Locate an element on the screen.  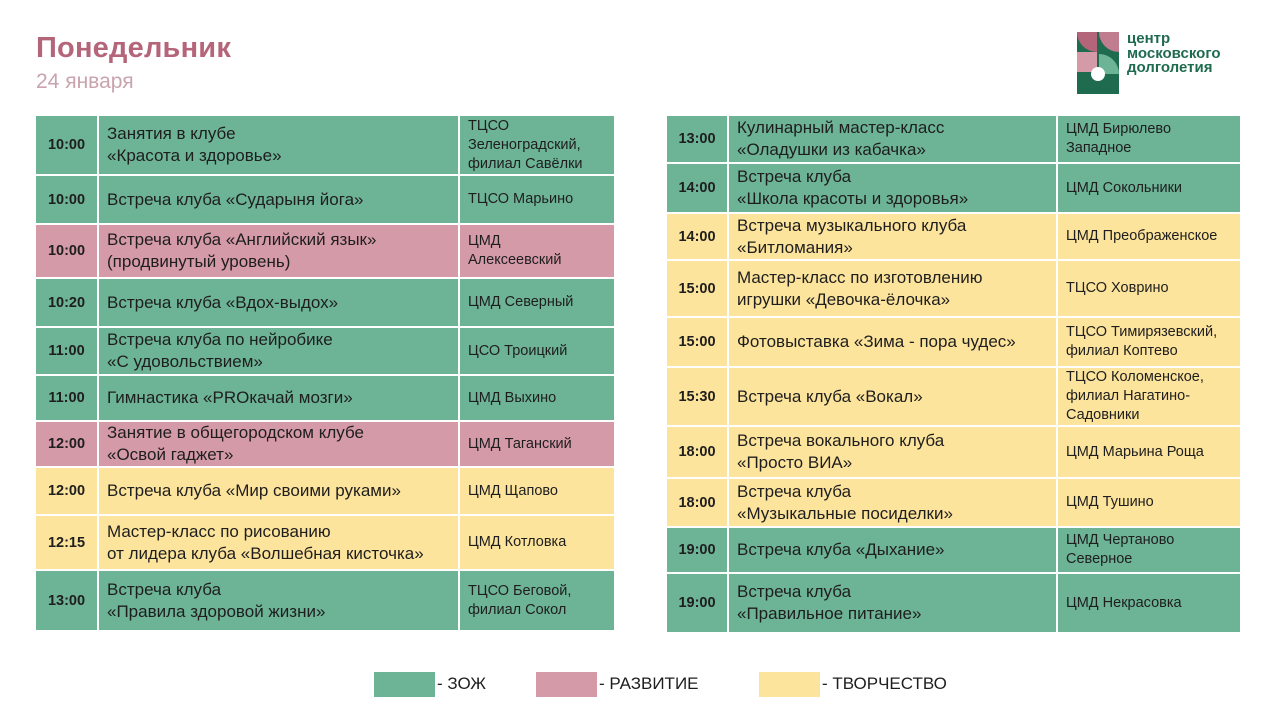
event-venue-line: Западное is located at coordinates (1099, 148).